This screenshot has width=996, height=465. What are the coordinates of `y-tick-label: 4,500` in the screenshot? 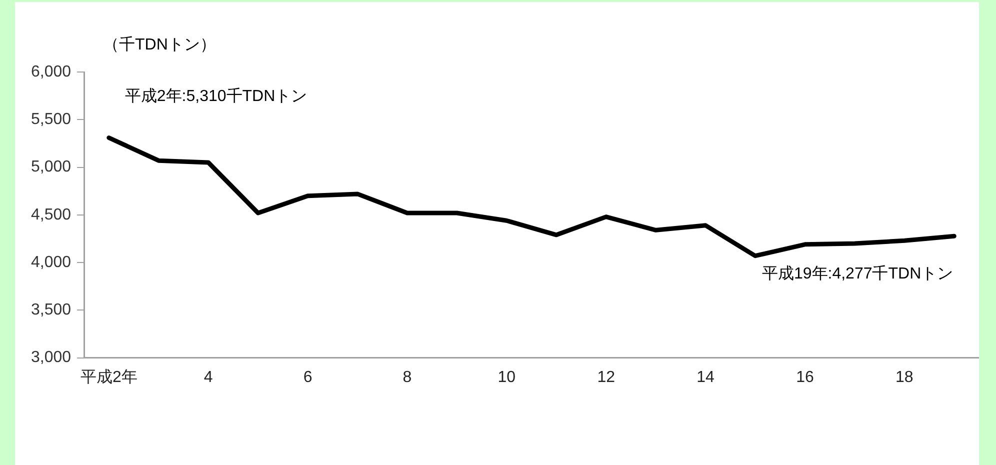 It's located at (51, 215).